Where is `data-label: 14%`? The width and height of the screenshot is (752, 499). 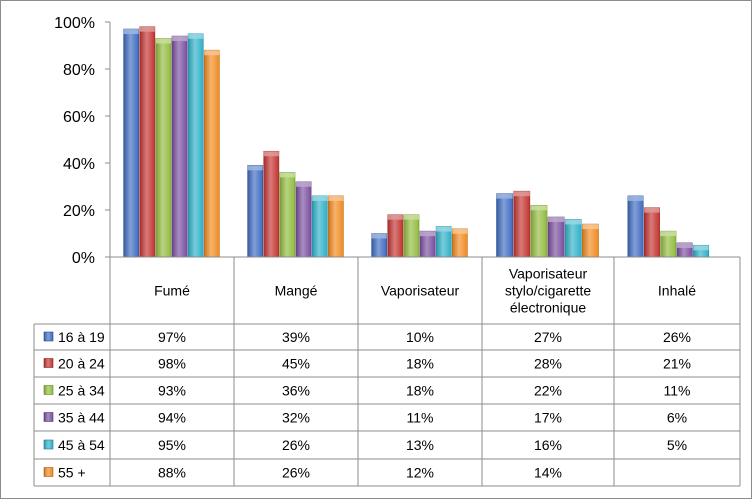
data-label: 14% is located at coordinates (548, 473).